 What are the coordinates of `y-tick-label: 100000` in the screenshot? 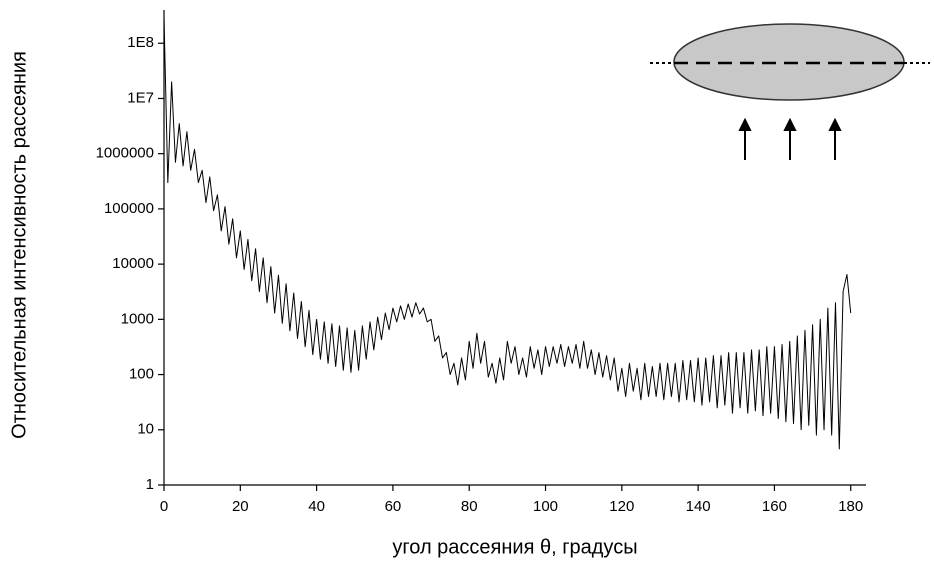 It's located at (129, 208).